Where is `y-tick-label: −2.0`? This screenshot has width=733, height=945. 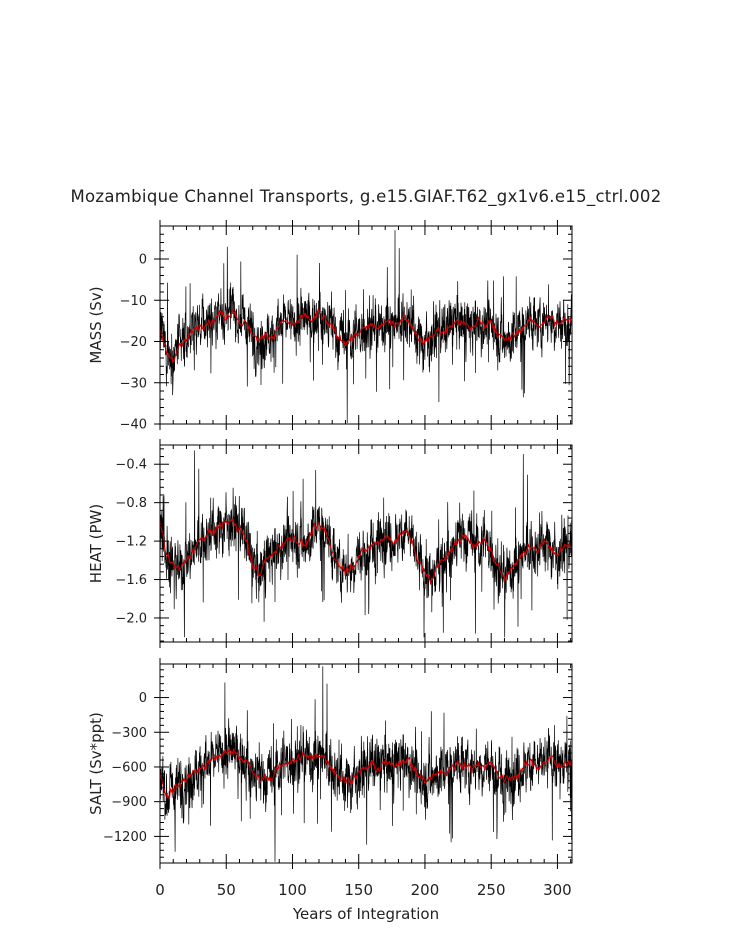
y-tick-label: −2.0 is located at coordinates (131, 618).